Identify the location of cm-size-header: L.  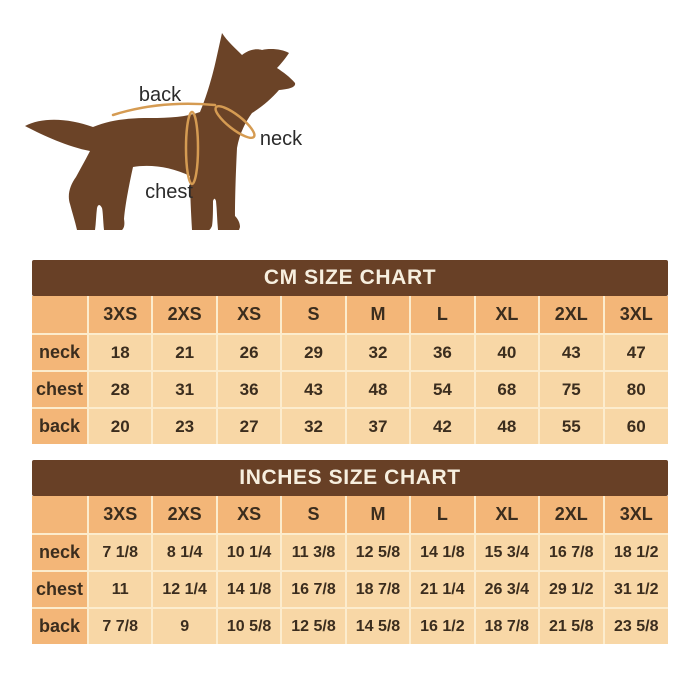
(442, 315).